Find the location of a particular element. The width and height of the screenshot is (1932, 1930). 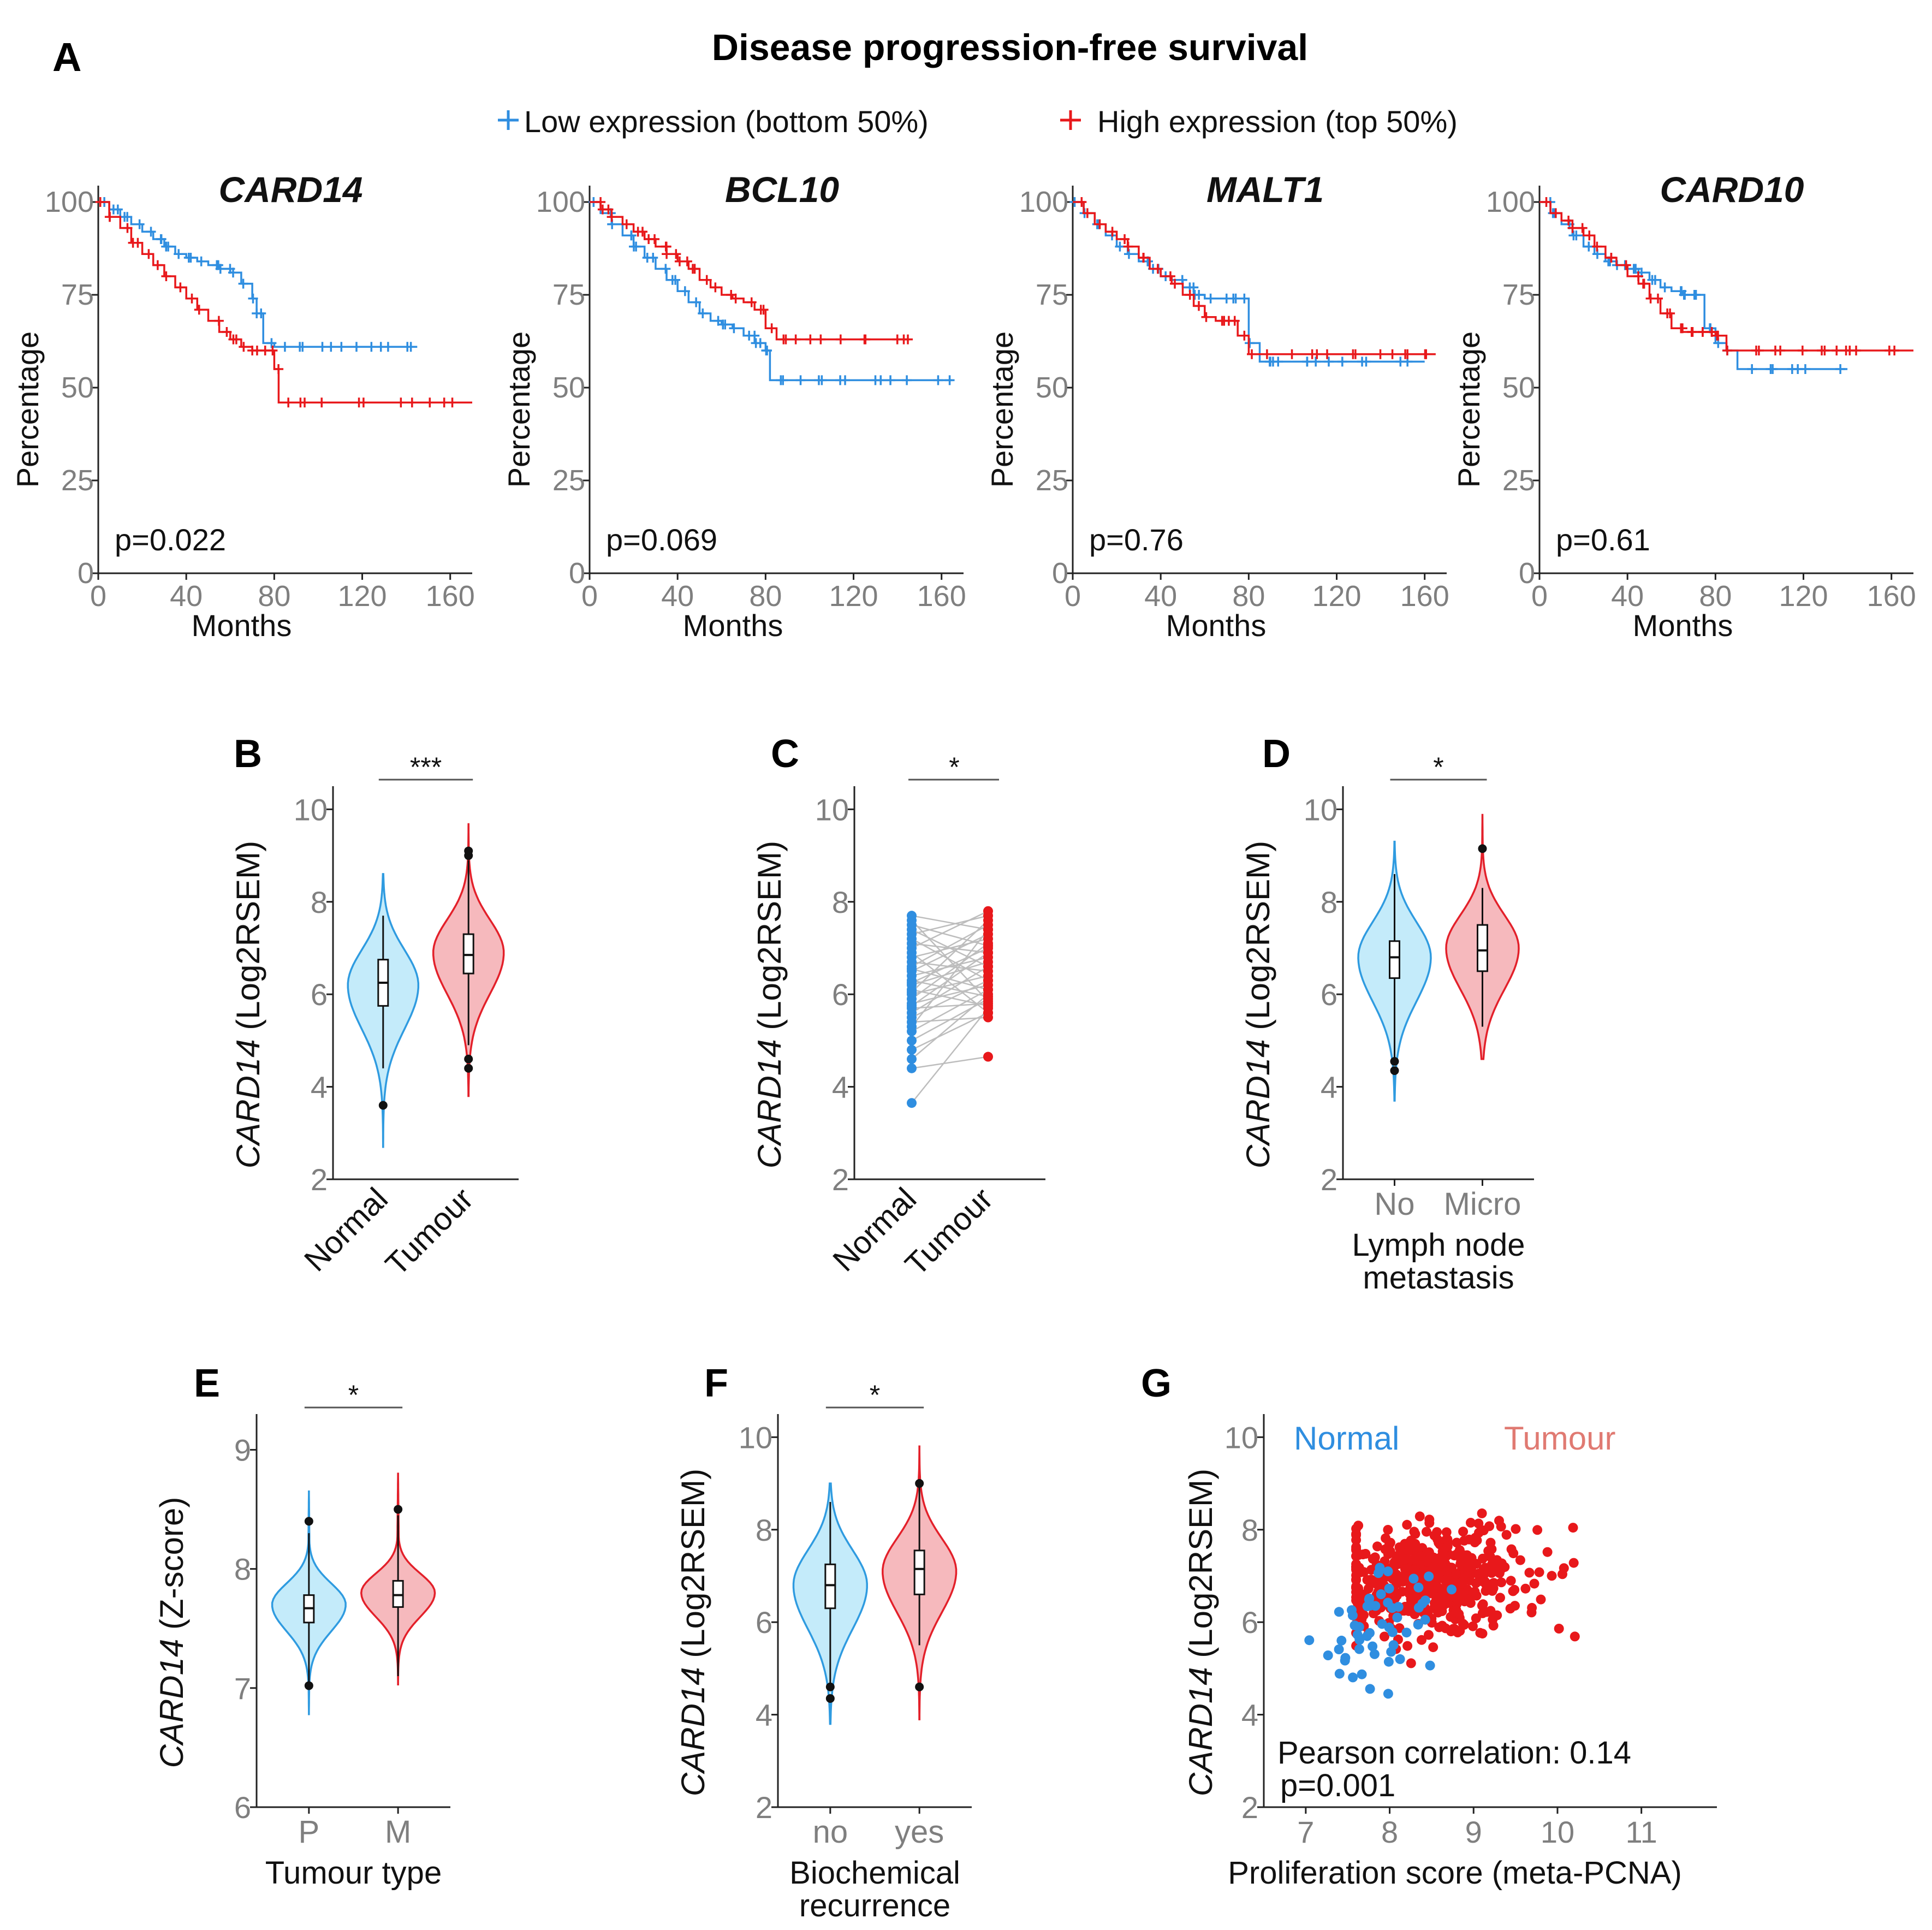

x-category-label: No is located at coordinates (1394, 1204).